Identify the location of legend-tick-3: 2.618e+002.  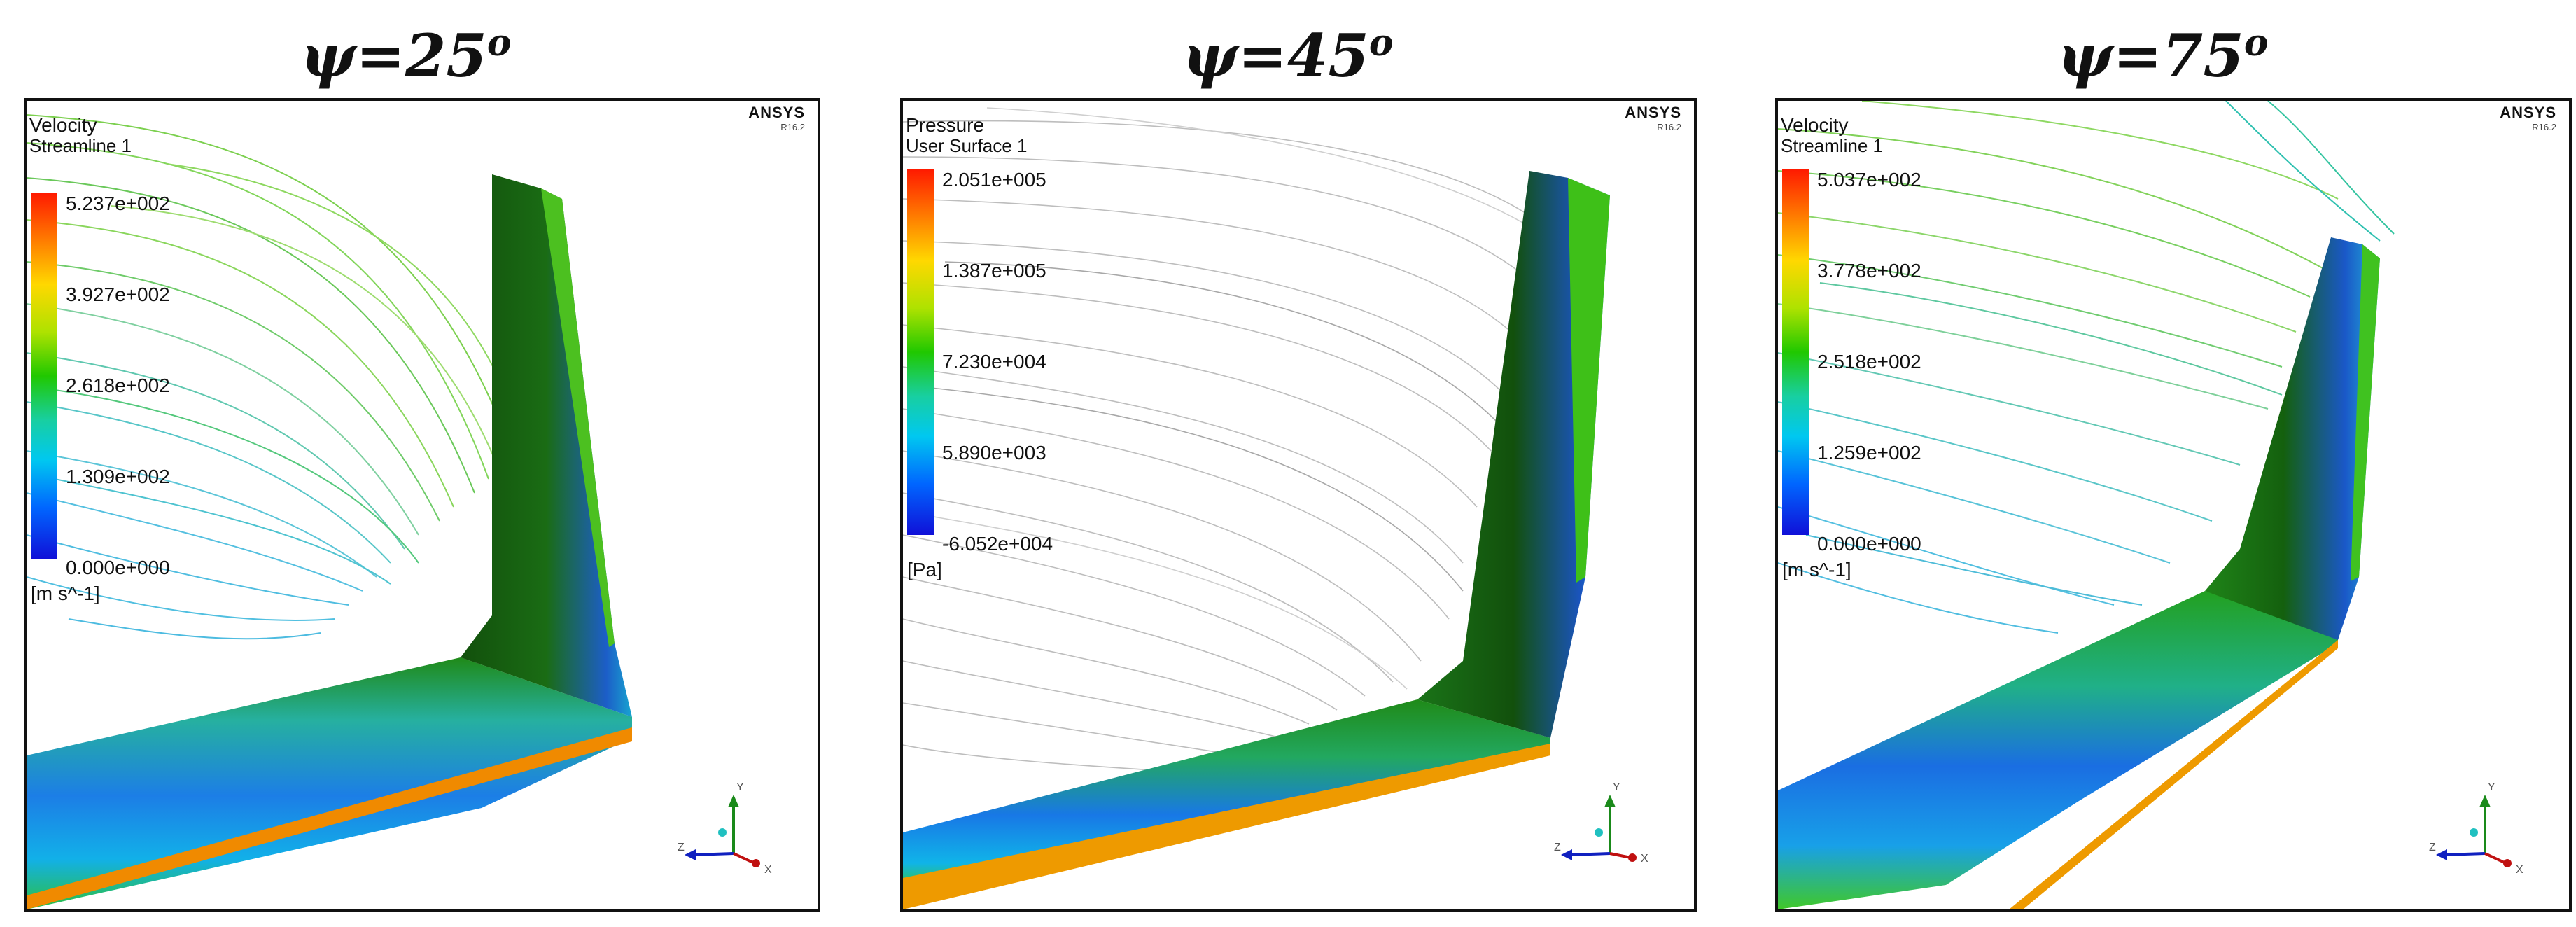
(118, 386).